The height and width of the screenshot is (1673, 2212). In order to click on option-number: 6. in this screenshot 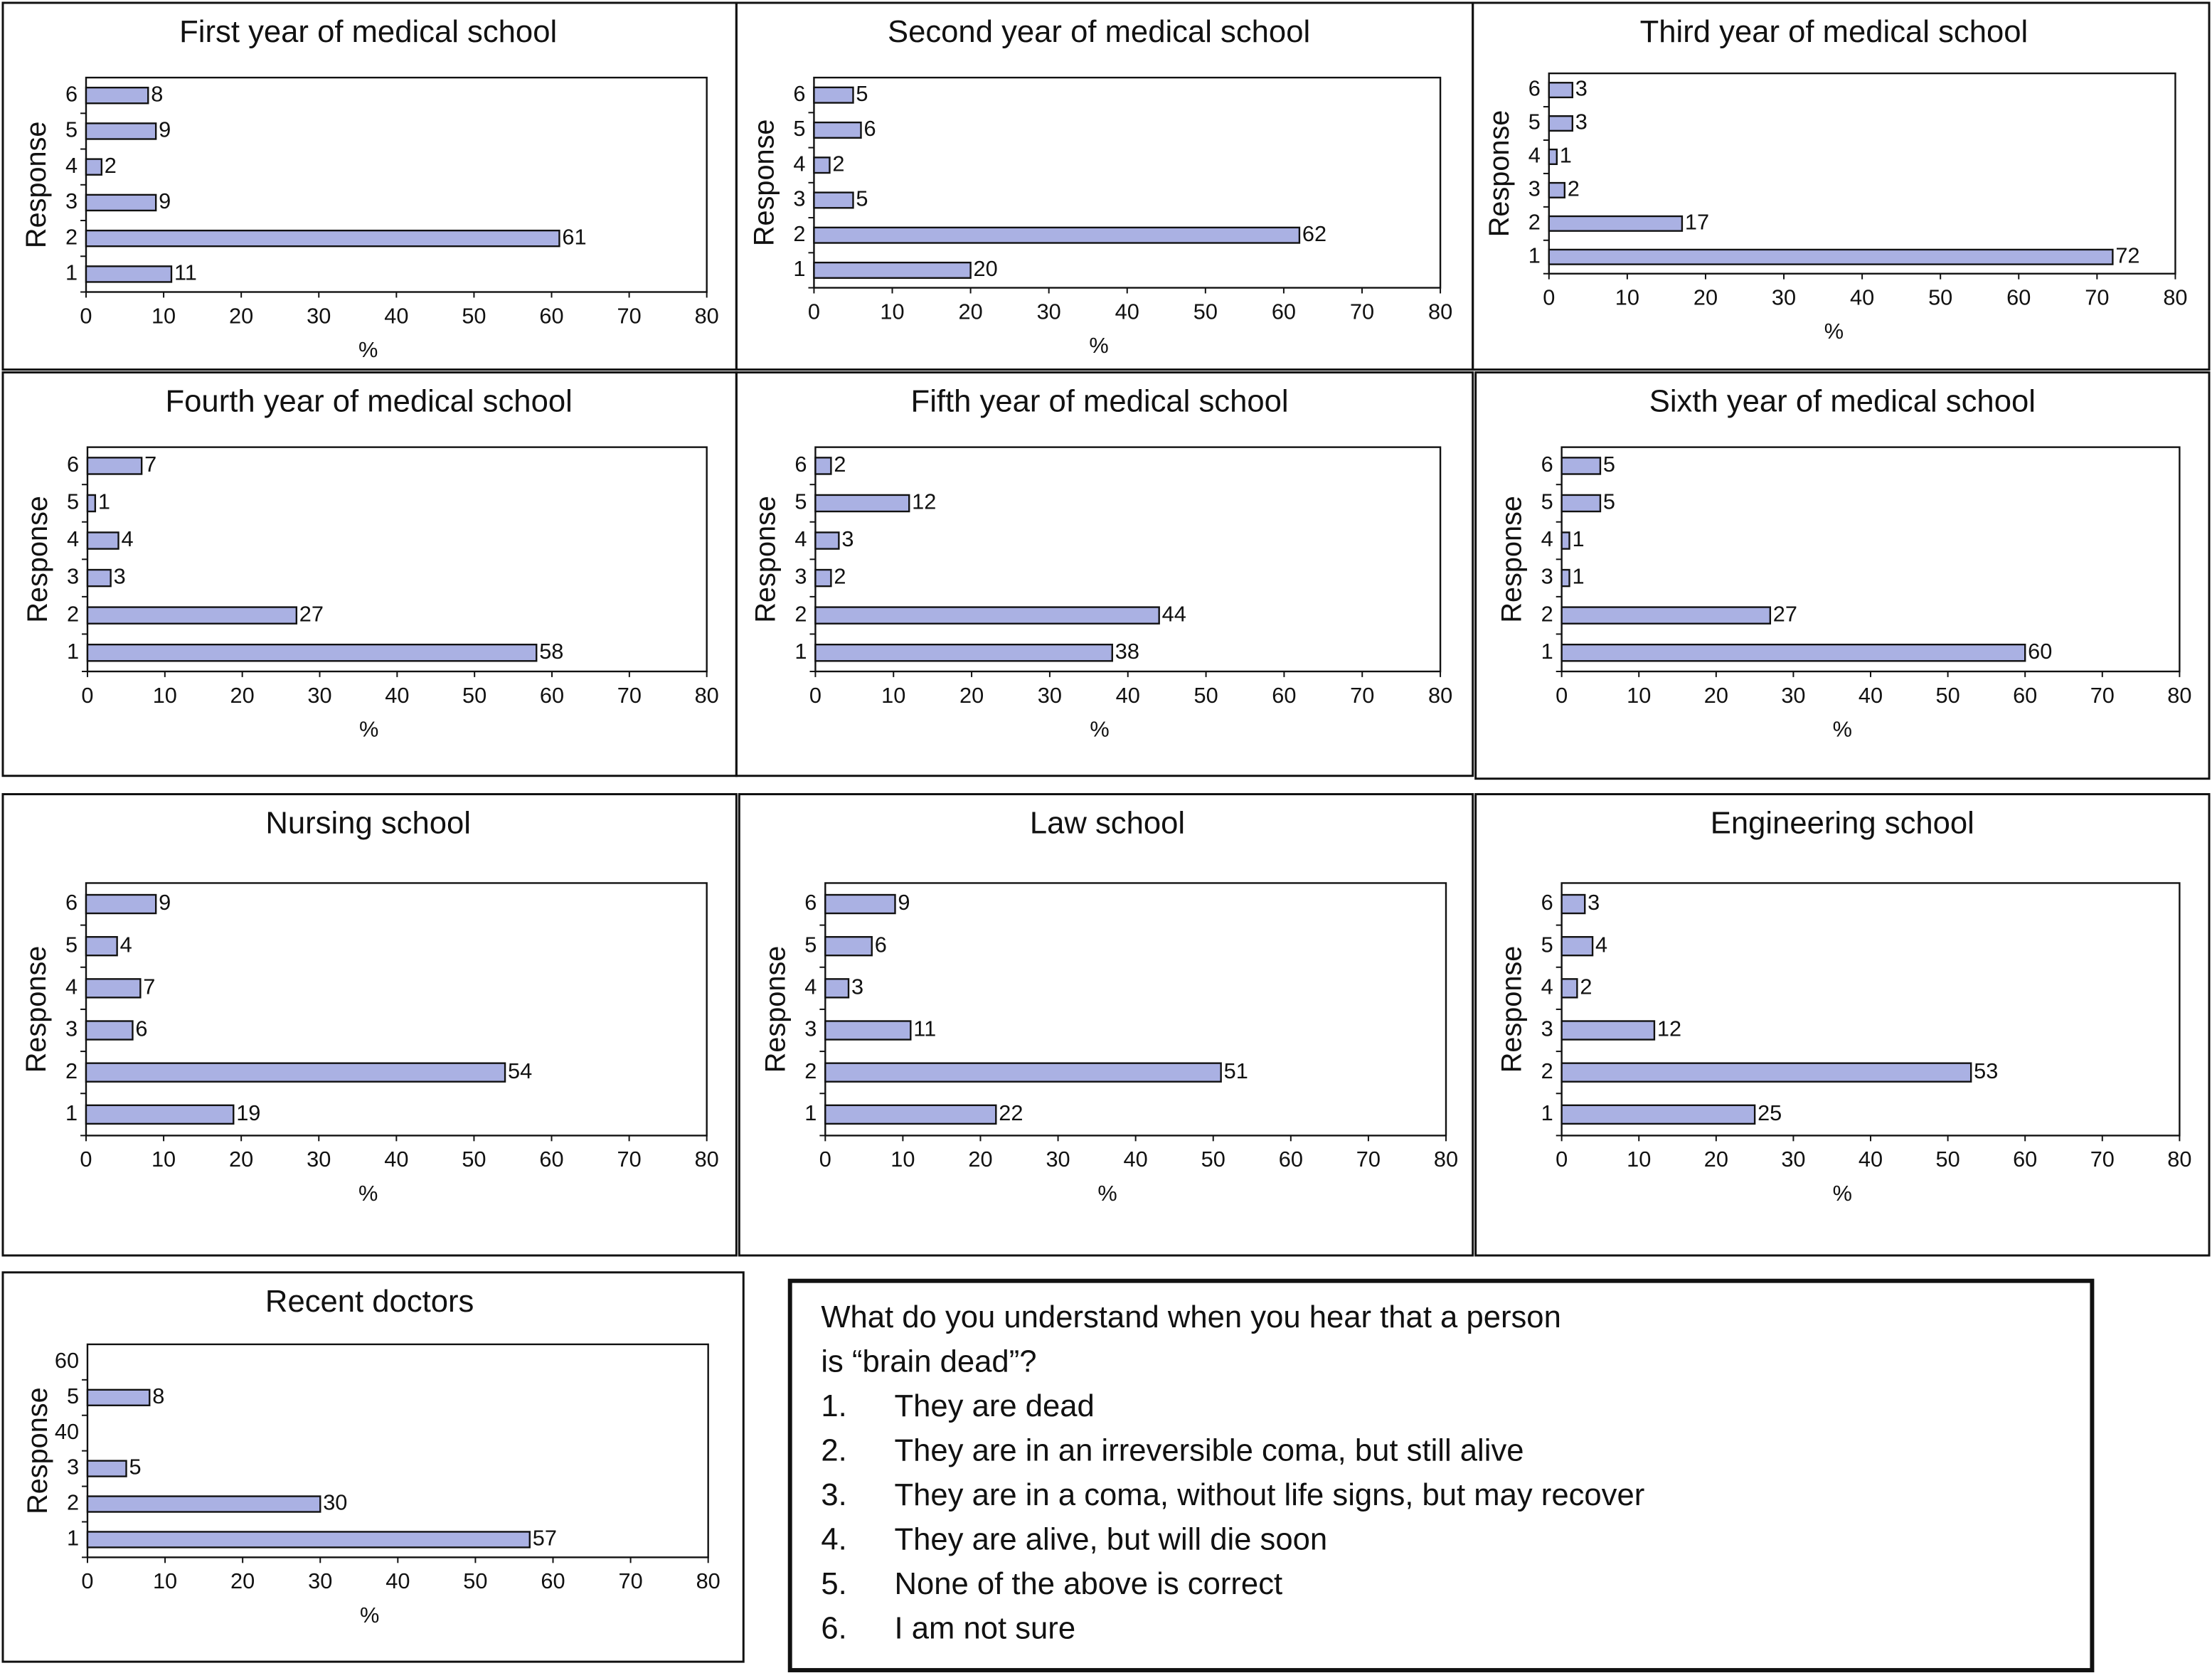, I will do `click(833, 1628)`.